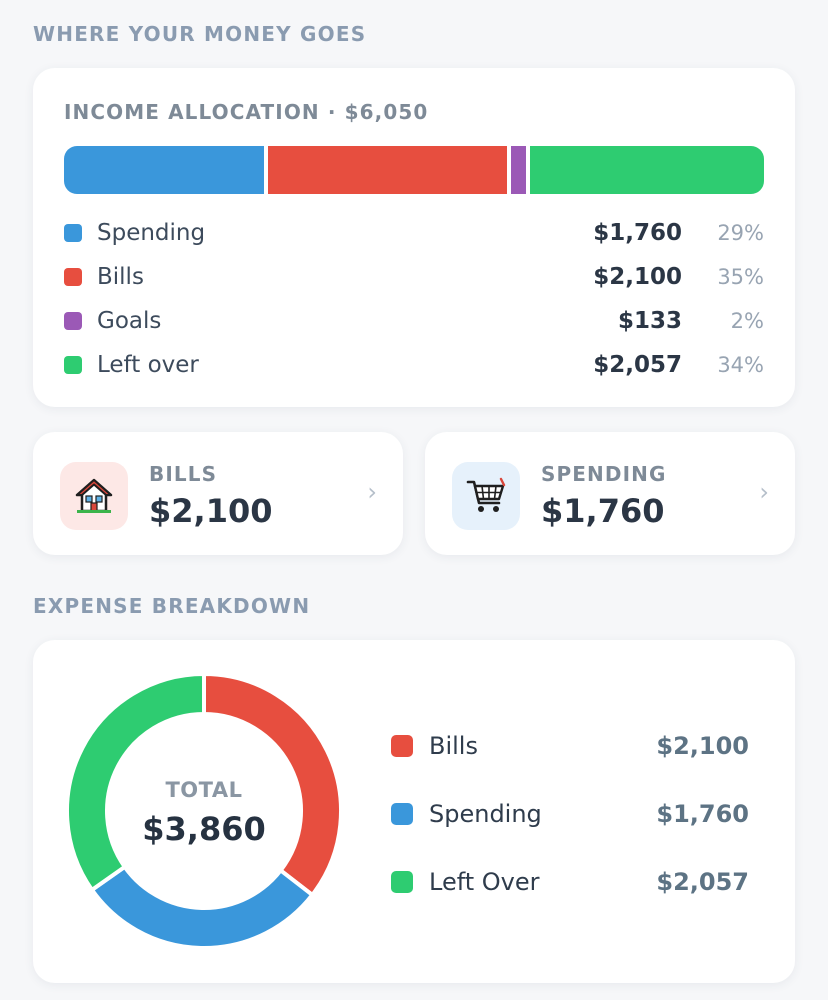  I want to click on legend-amount: $2,057, so click(637, 365).